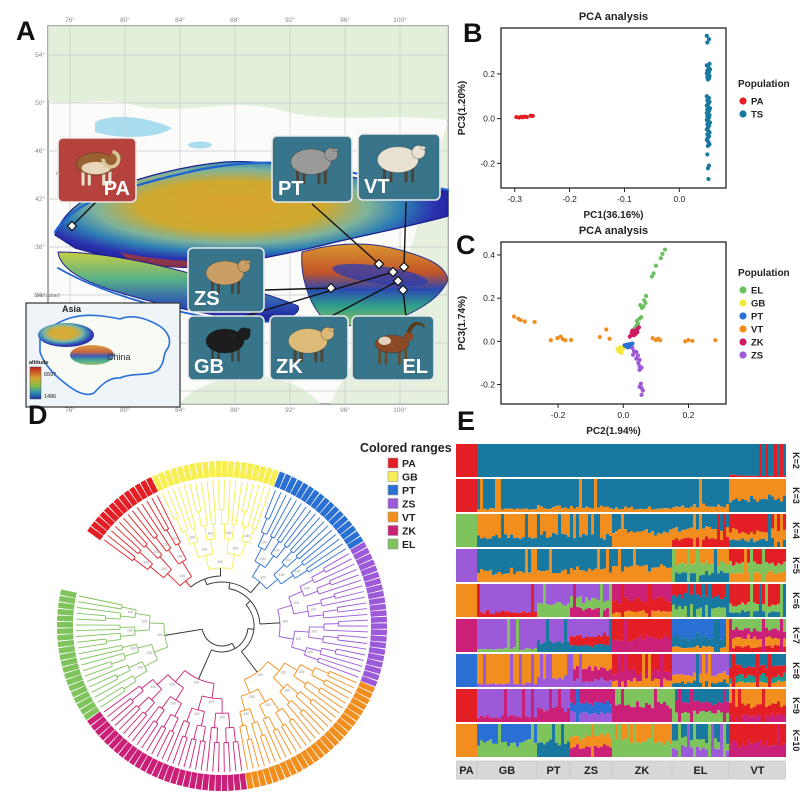  What do you see at coordinates (757, 115) in the screenshot?
I see `pca-b-legend-label-TS: TS` at bounding box center [757, 115].